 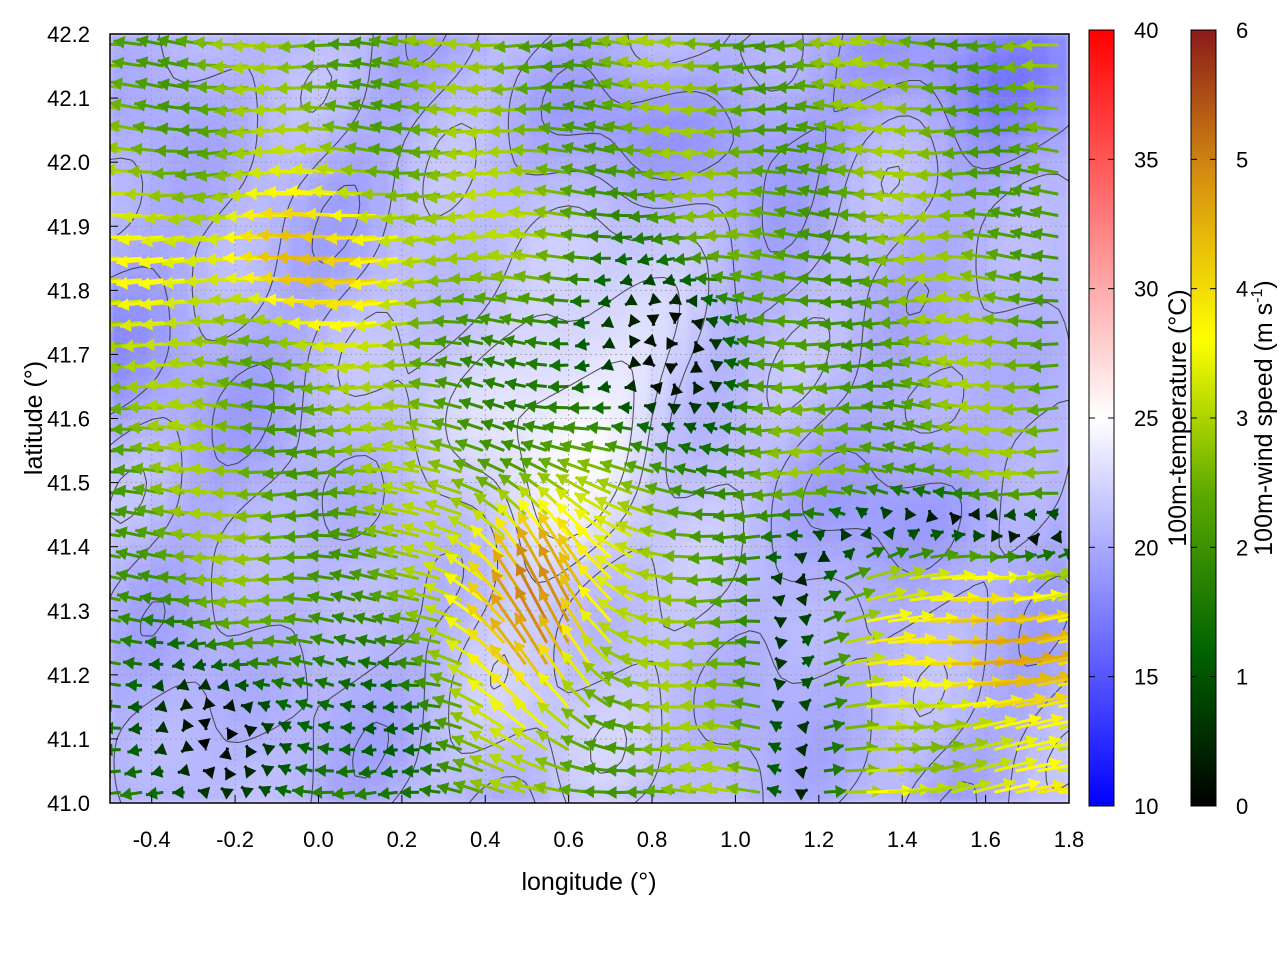 What do you see at coordinates (1242, 677) in the screenshot?
I see `colorbar-tick-label: 1` at bounding box center [1242, 677].